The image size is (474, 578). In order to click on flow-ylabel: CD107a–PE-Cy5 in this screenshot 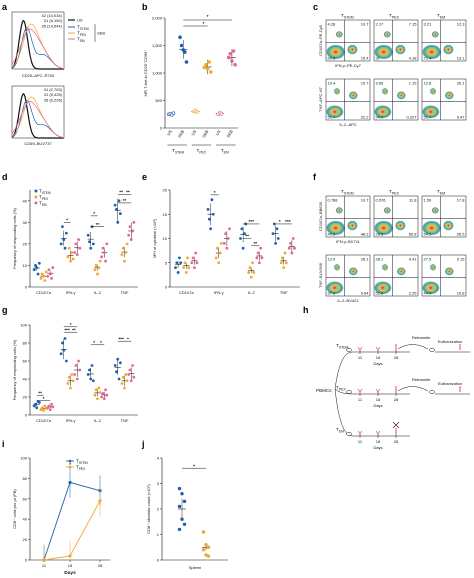, I will do `click(320, 39)`.